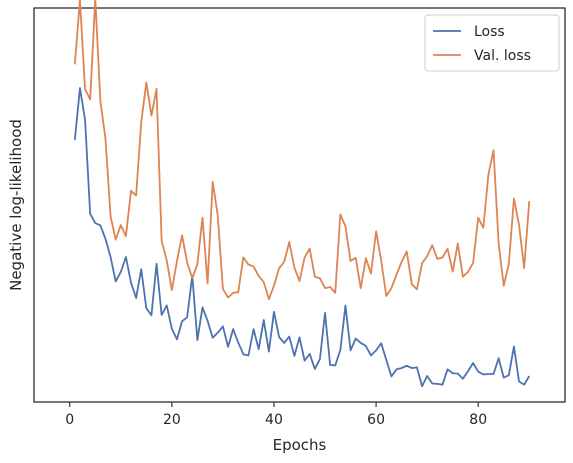 The width and height of the screenshot is (573, 463). Describe the element at coordinates (376, 420) in the screenshot. I see `x-tick-label: 60` at that location.